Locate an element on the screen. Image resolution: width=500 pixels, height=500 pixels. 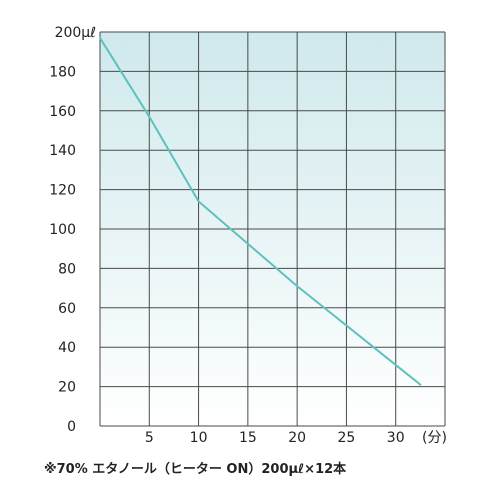
y-tick-label: 80 is located at coordinates (67, 269).